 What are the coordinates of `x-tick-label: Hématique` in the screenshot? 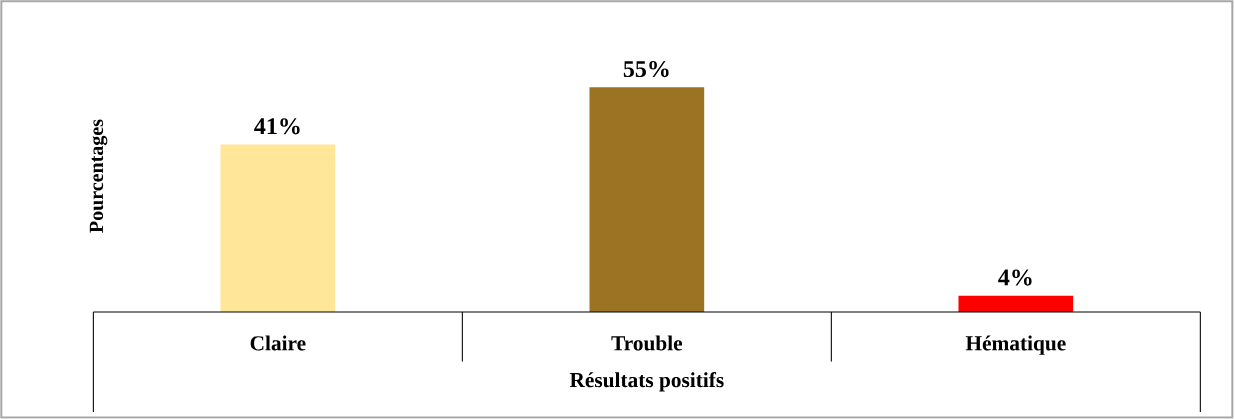 It's located at (1015, 345).